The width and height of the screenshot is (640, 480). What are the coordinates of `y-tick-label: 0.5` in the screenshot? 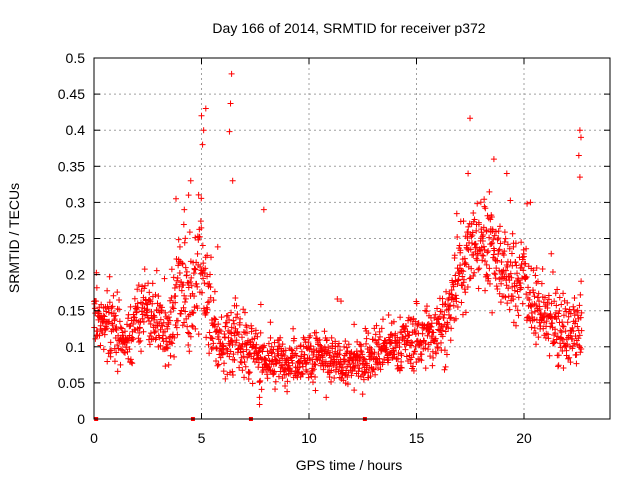 It's located at (76, 58).